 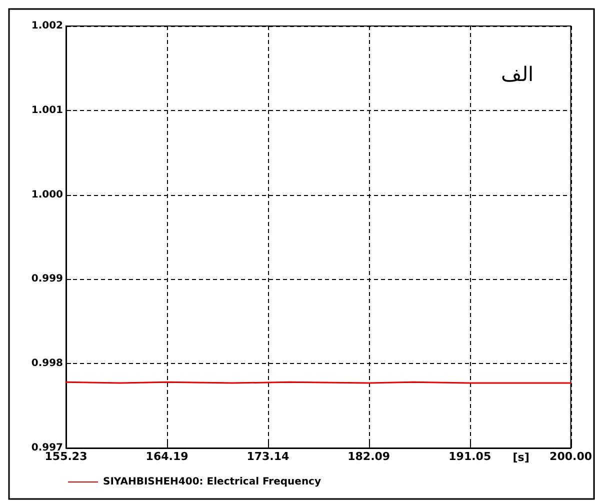 What do you see at coordinates (369, 456) in the screenshot?
I see `x-tick-label: 182.09` at bounding box center [369, 456].